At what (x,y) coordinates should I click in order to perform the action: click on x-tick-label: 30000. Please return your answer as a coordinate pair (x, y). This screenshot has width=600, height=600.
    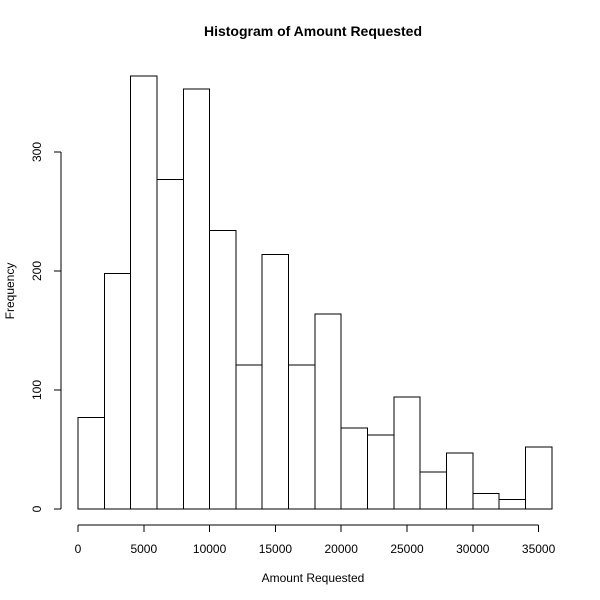
    Looking at the image, I should click on (473, 549).